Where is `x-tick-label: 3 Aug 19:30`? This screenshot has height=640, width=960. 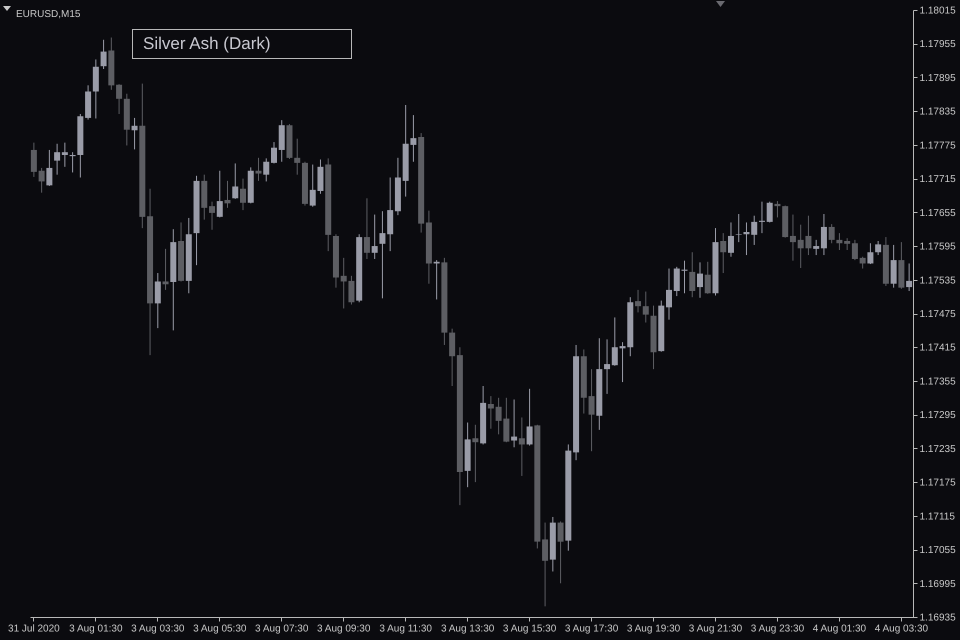 x-tick-label: 3 Aug 19:30 is located at coordinates (653, 629).